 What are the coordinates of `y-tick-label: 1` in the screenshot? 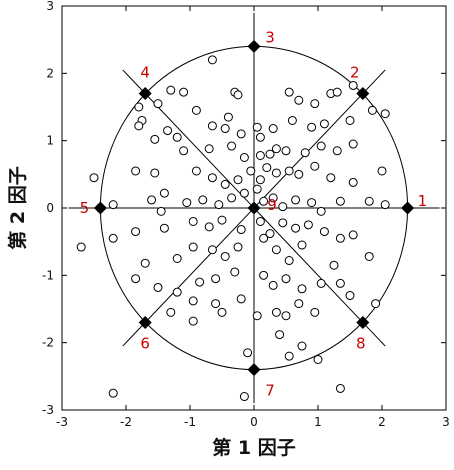 It's located at (50, 141).